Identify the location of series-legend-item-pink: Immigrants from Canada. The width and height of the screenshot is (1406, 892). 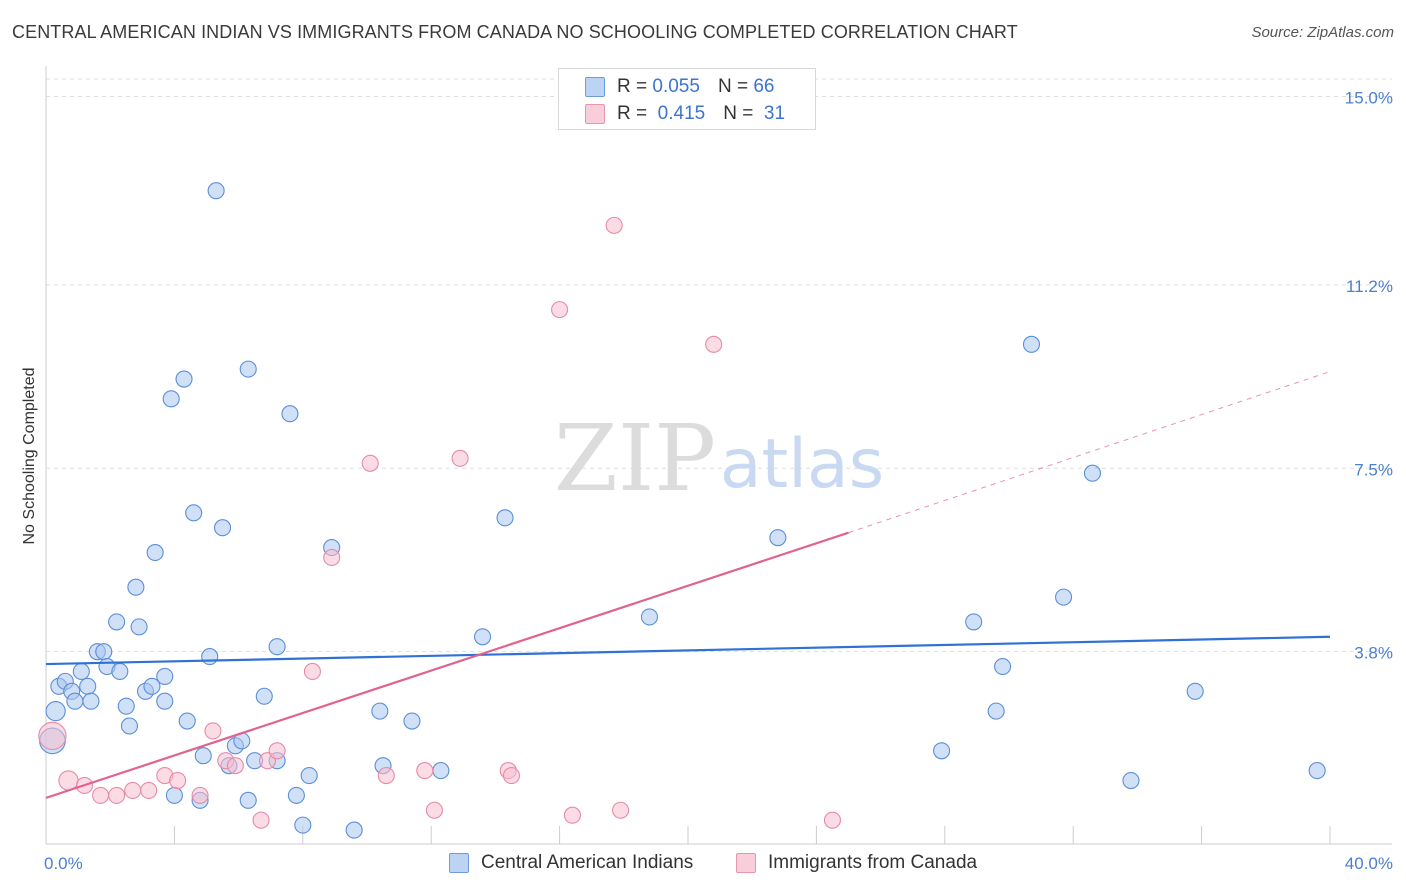
(856, 863).